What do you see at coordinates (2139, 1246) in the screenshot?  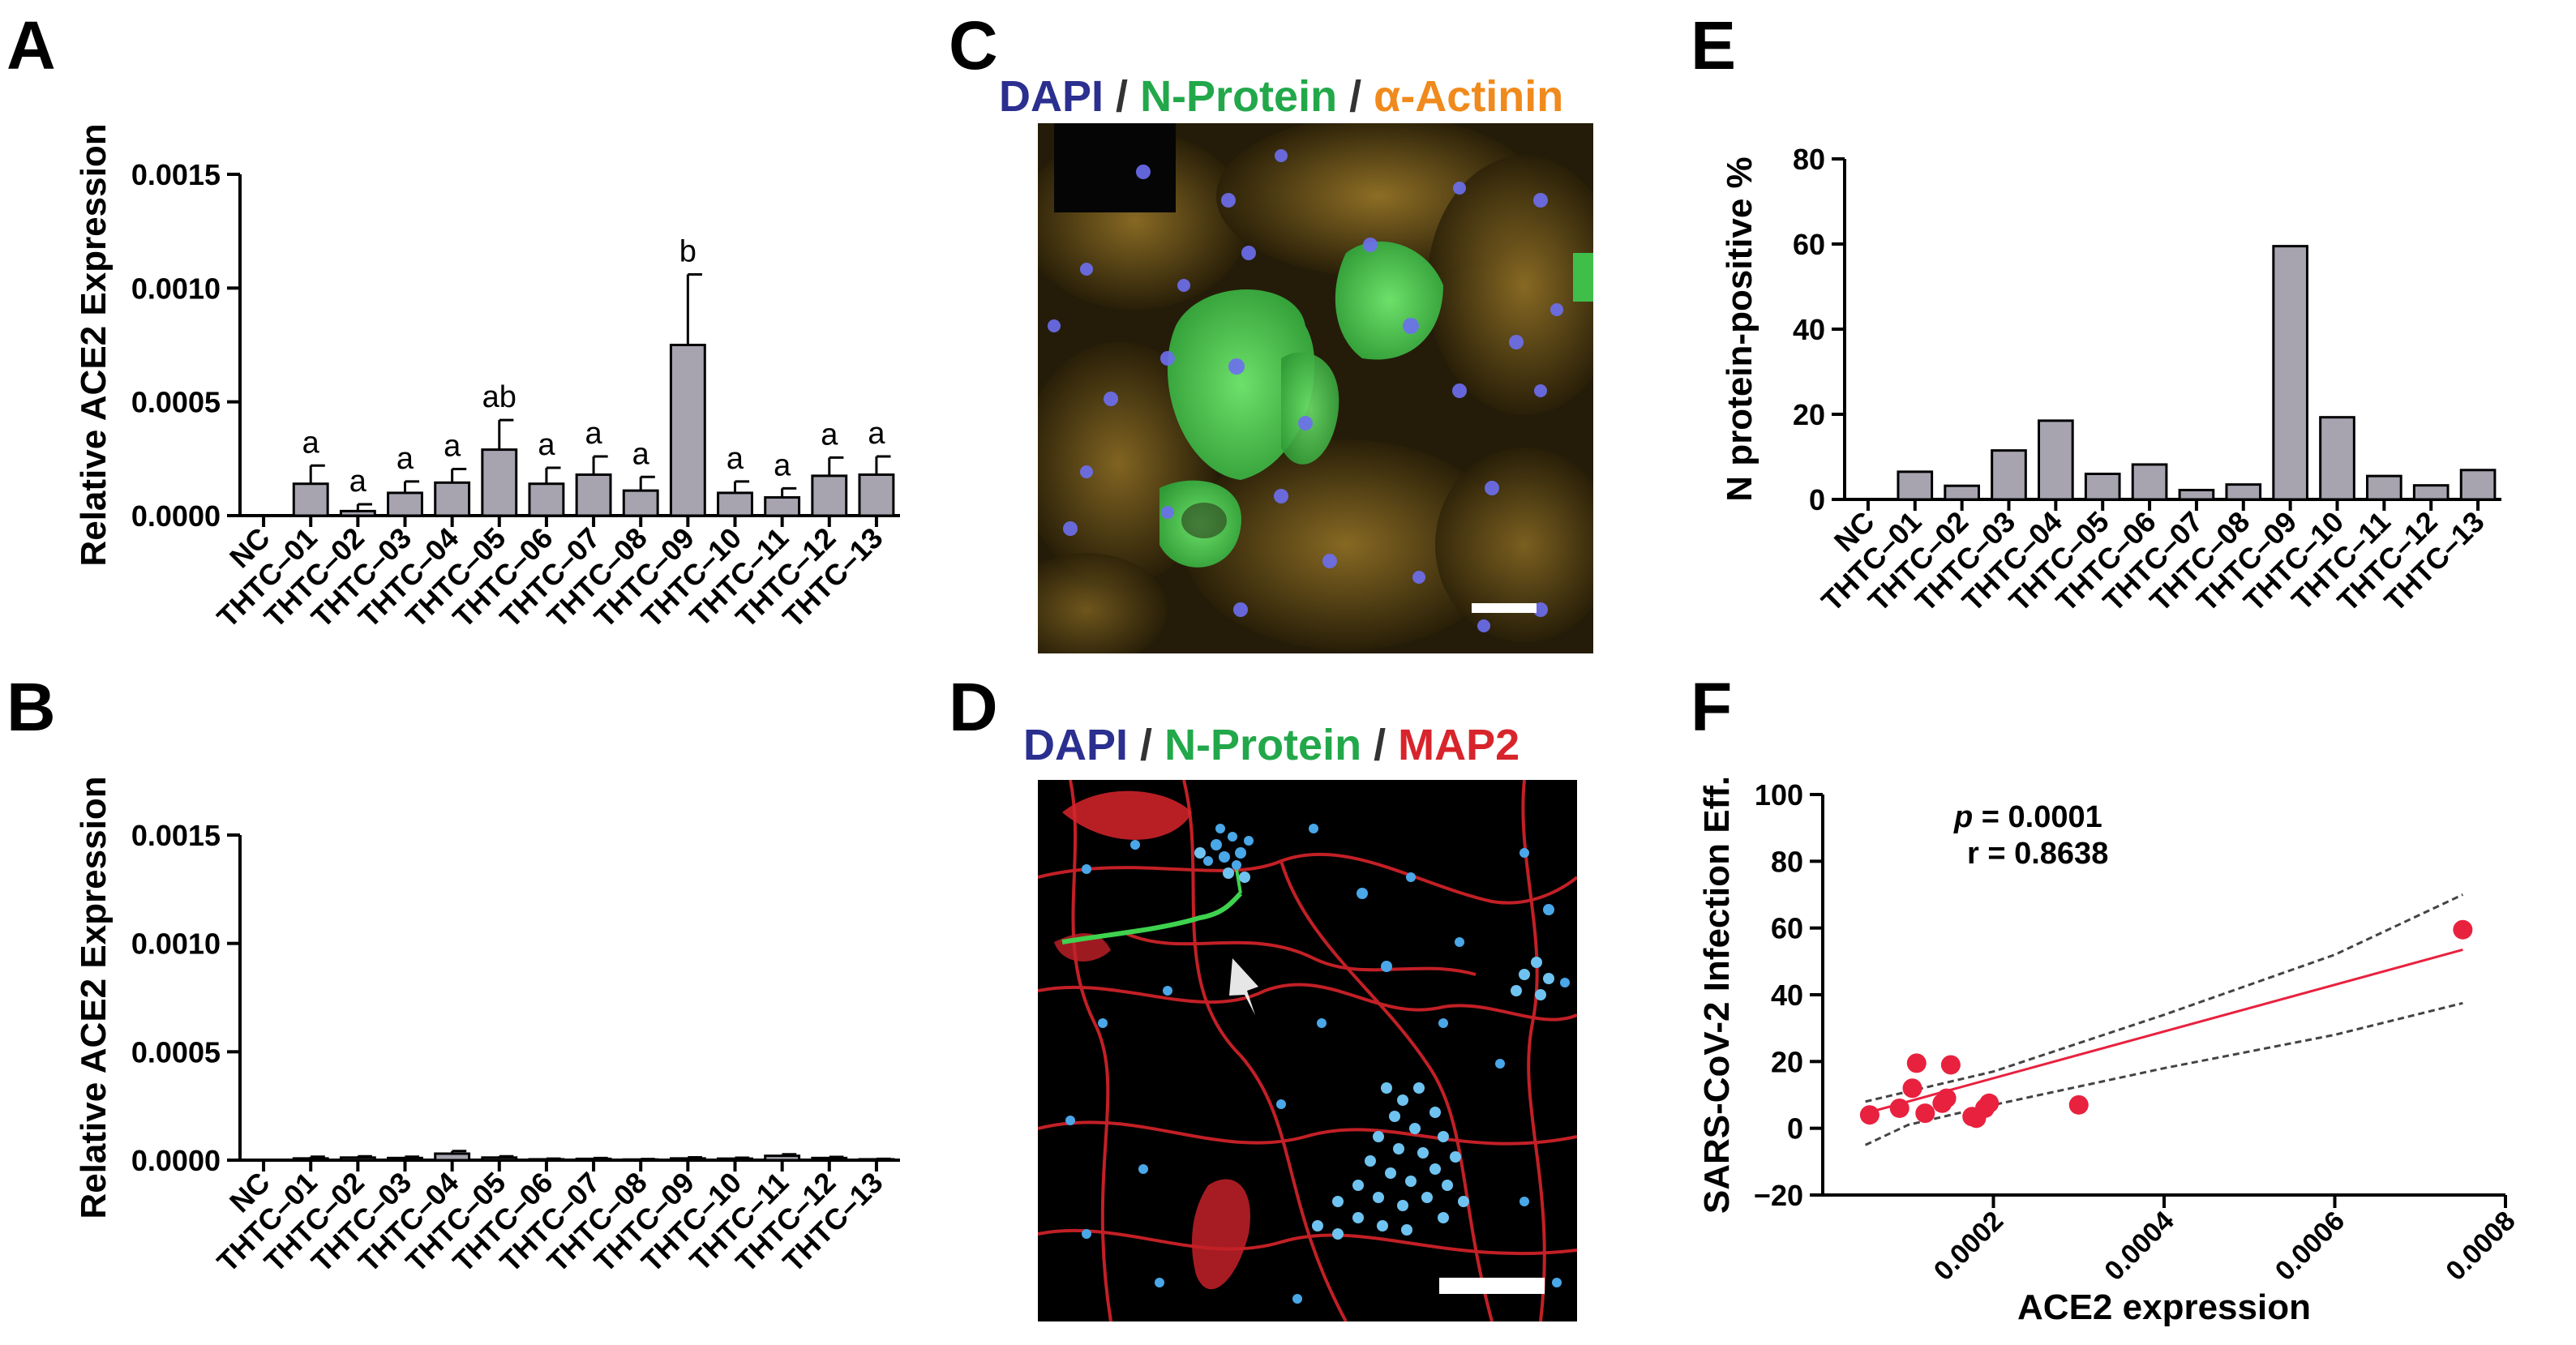 I see `x-tick-label: 0.0004` at bounding box center [2139, 1246].